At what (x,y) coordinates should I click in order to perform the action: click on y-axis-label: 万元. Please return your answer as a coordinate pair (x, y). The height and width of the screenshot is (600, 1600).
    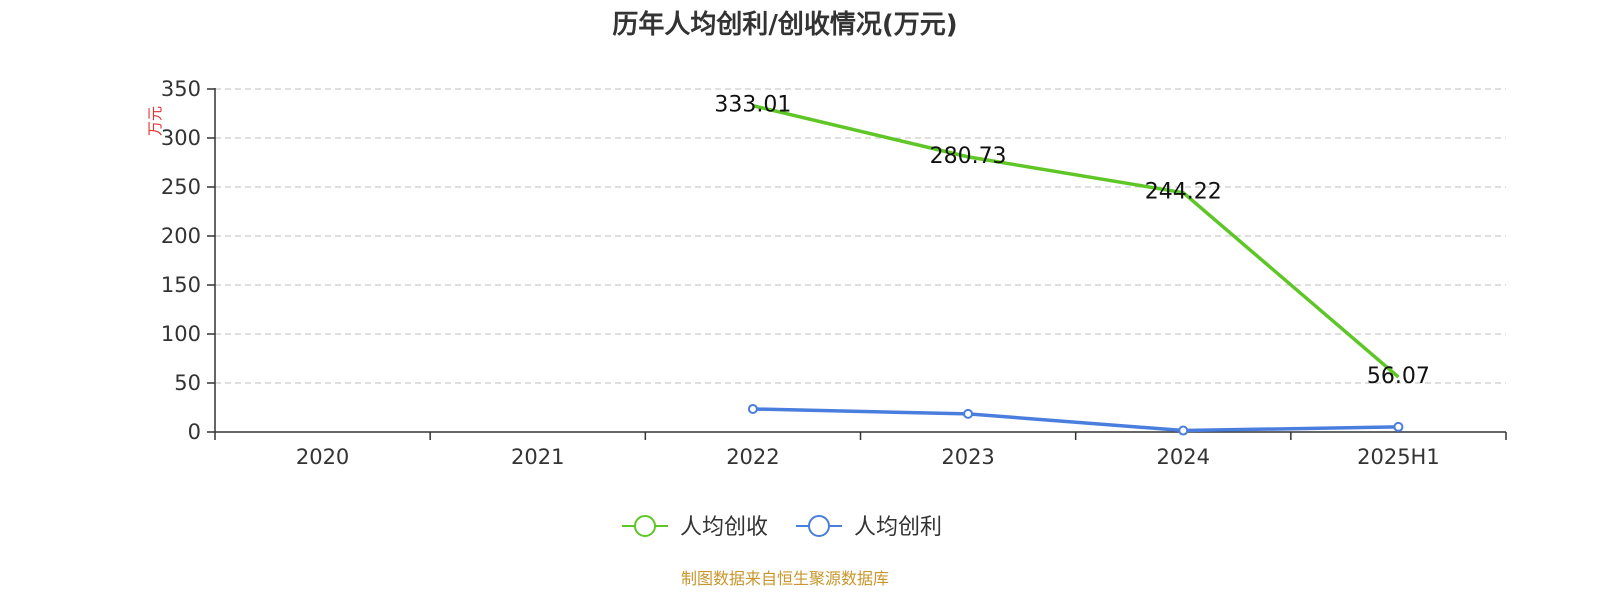
    Looking at the image, I should click on (155, 121).